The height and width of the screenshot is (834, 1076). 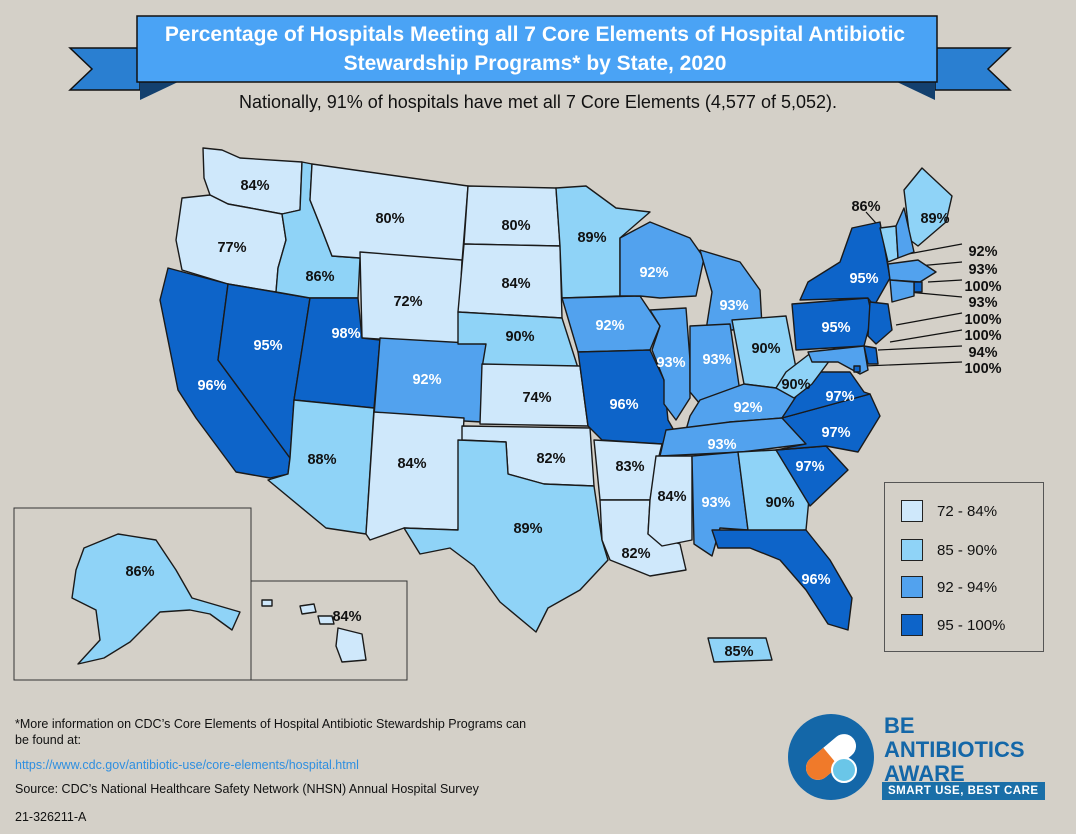 What do you see at coordinates (211, 386) in the screenshot?
I see `state-label-ca: 96%` at bounding box center [211, 386].